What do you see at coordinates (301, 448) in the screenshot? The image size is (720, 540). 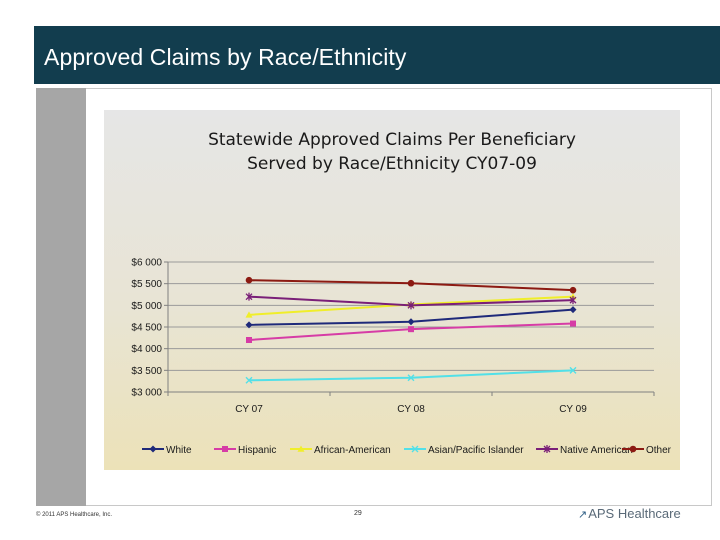 I see `legend-marker-african-american` at bounding box center [301, 448].